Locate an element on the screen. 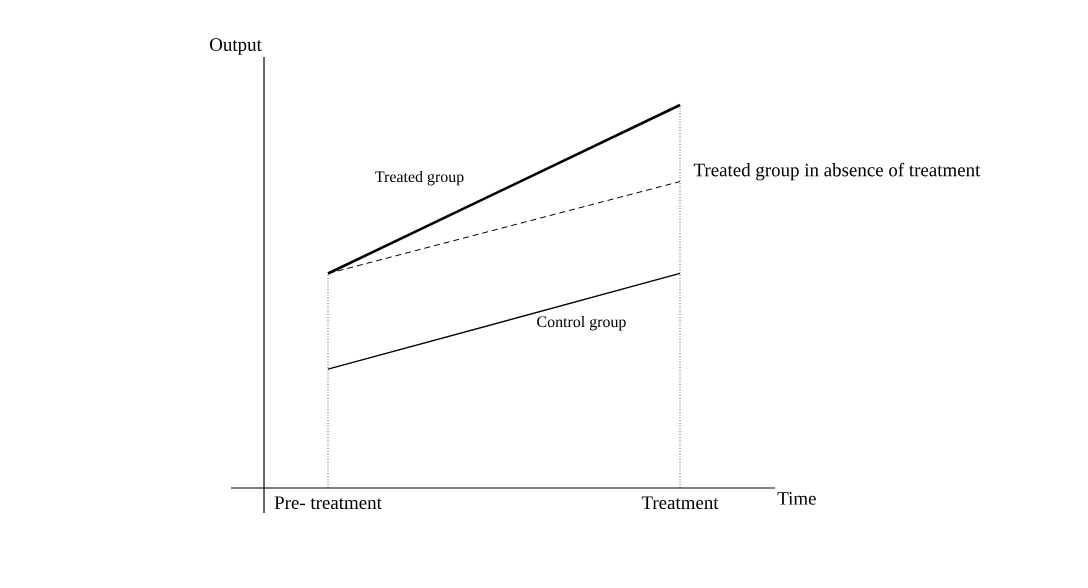 The width and height of the screenshot is (1088, 588). x-axis-title: Time is located at coordinates (796, 498).